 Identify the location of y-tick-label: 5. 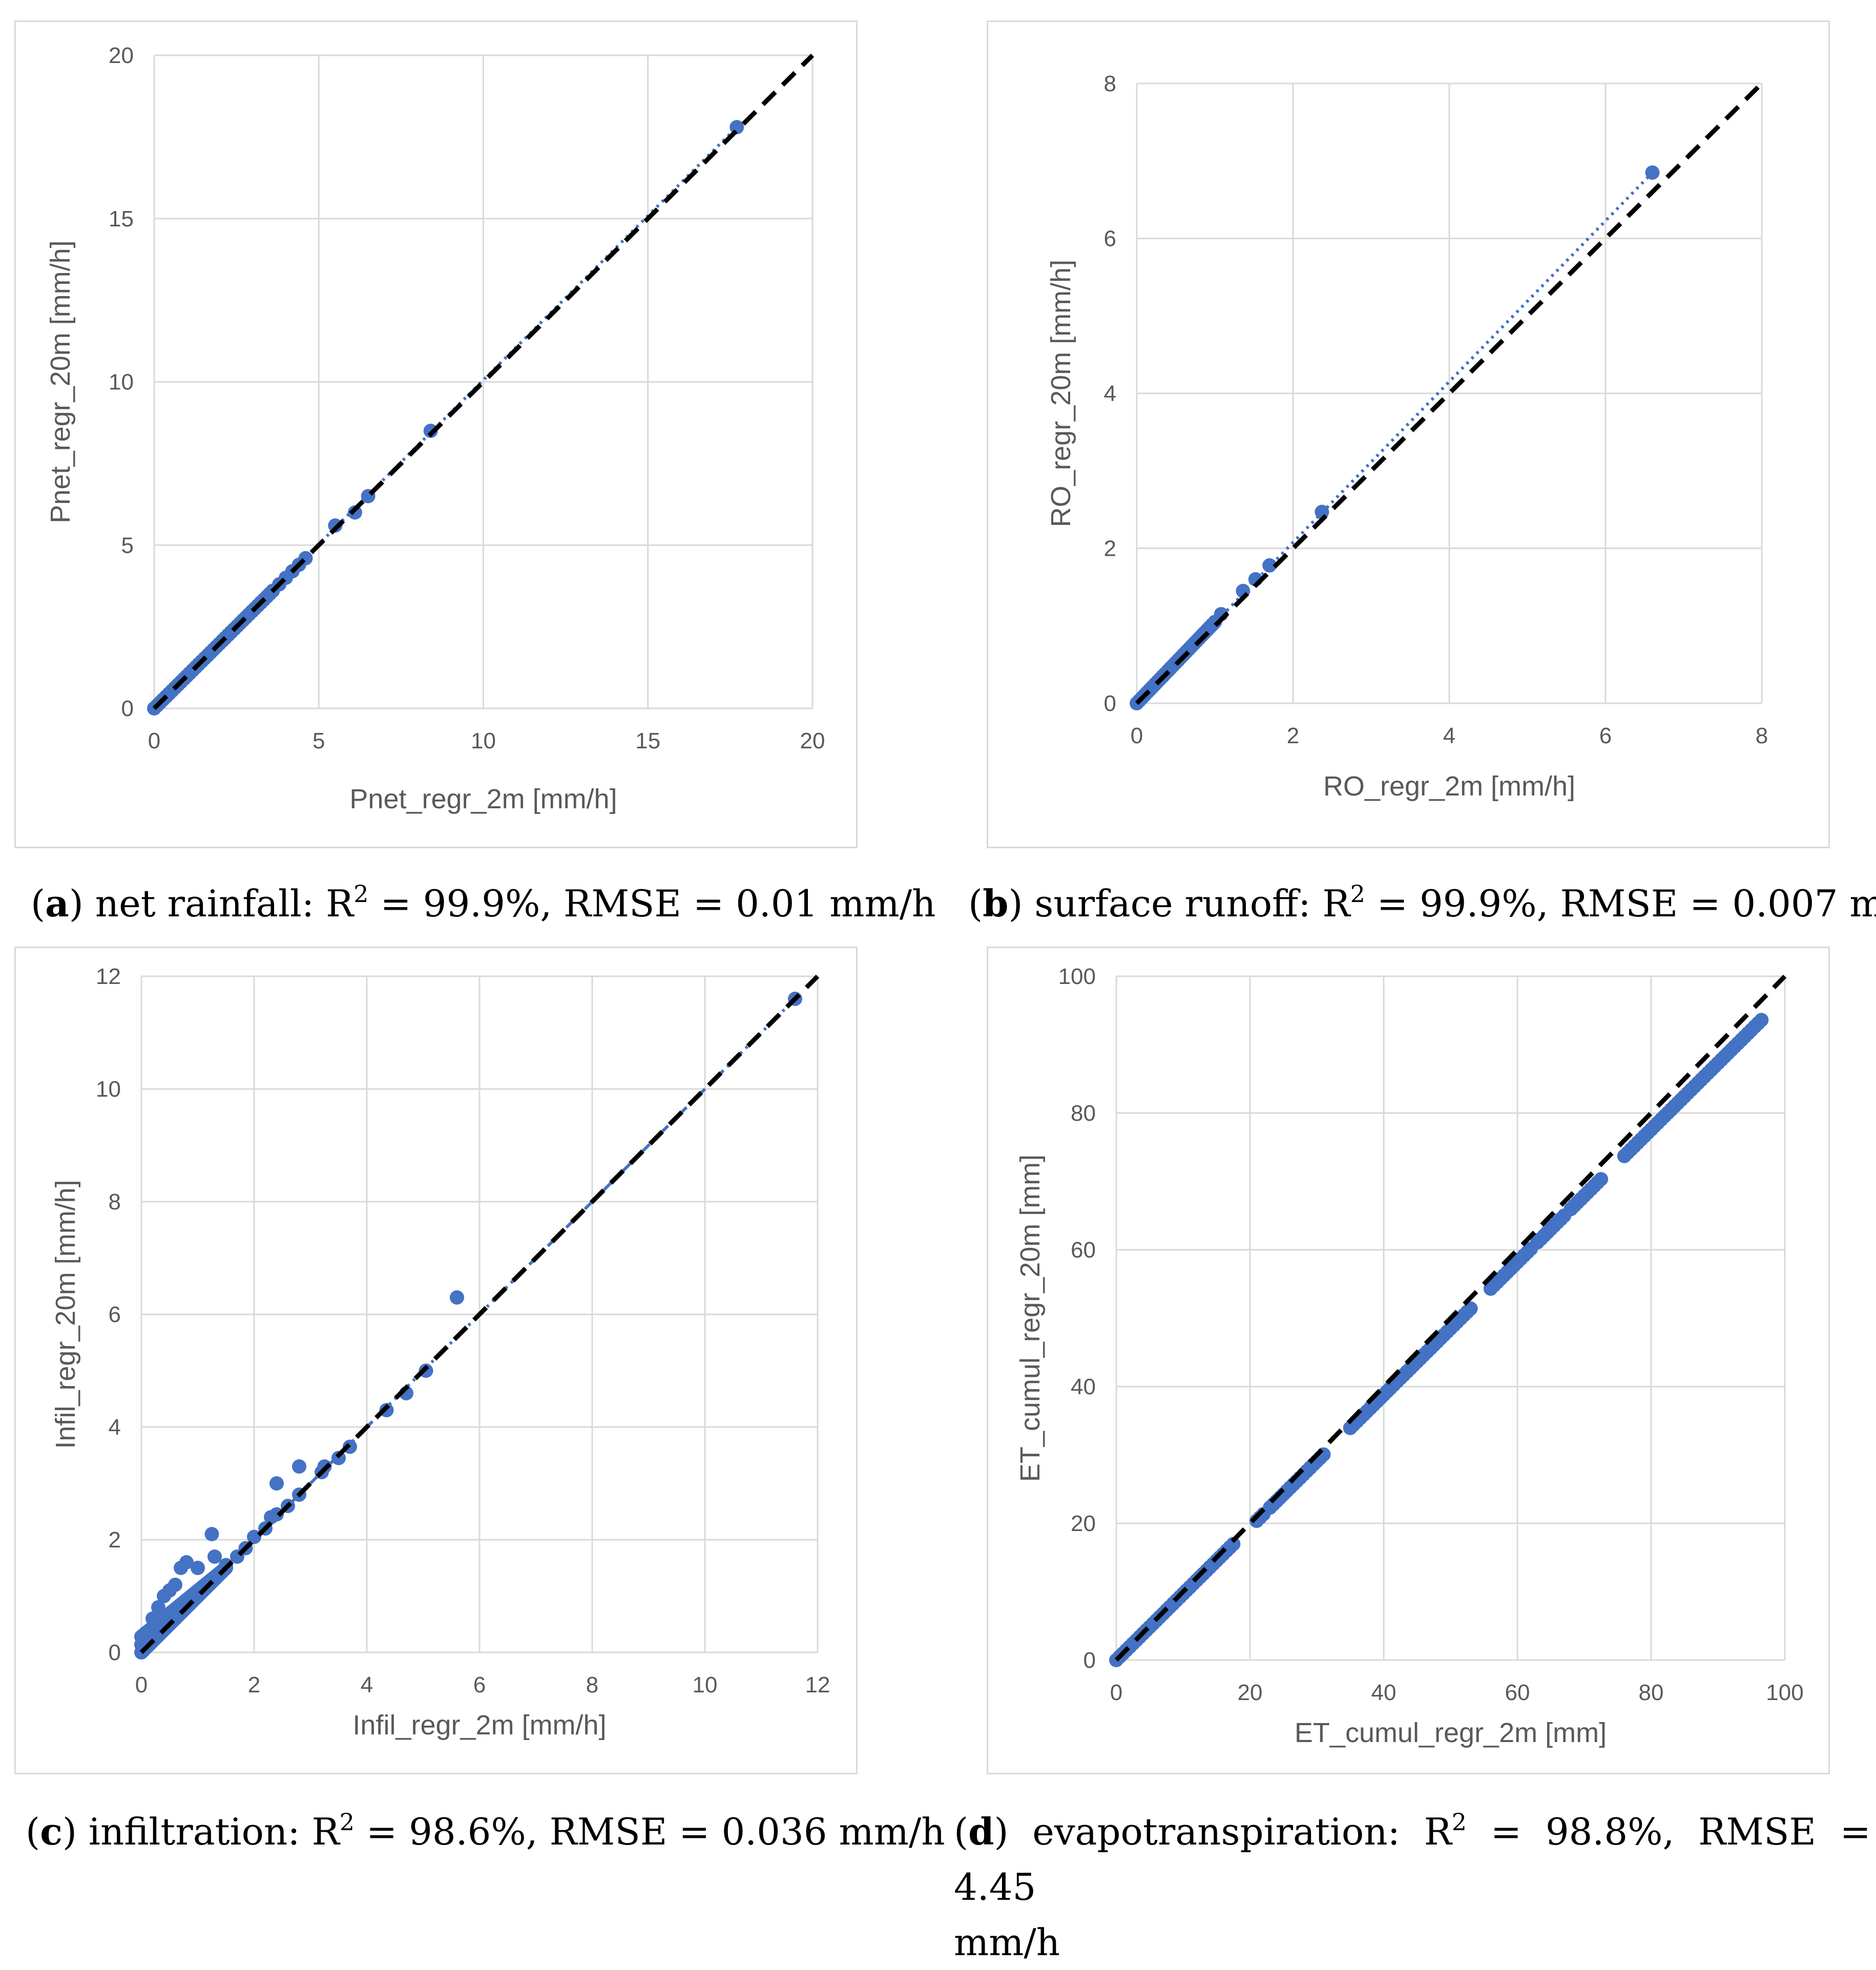
(127, 545).